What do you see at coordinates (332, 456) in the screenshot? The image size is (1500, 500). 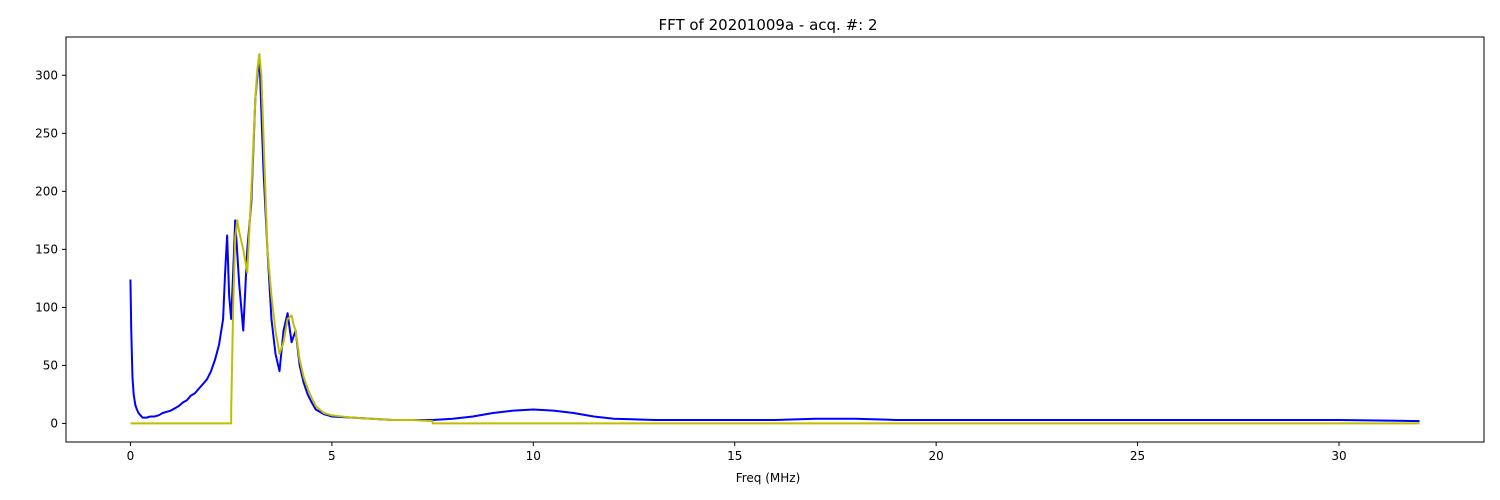 I see `x-tick-label: 5` at bounding box center [332, 456].